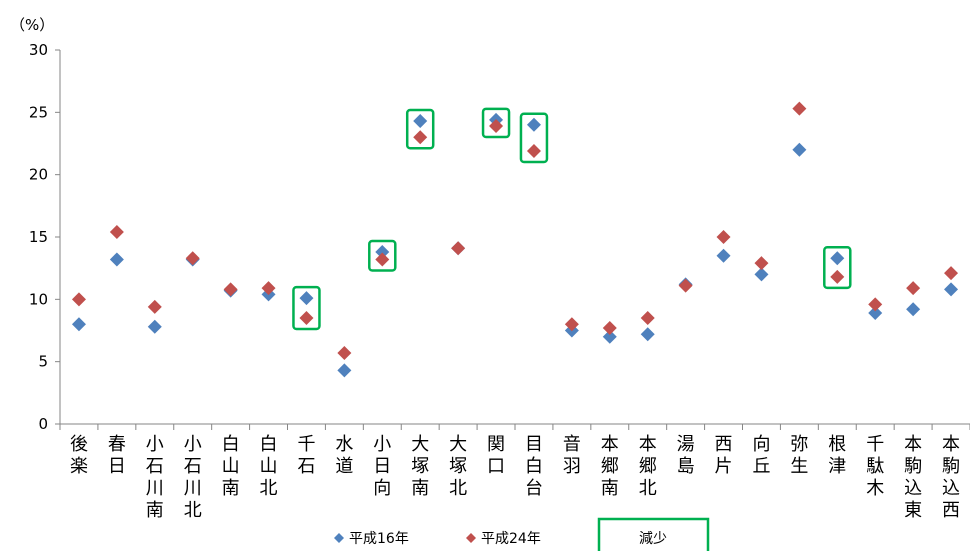 The image size is (970, 551). Describe the element at coordinates (913, 477) in the screenshot. I see `category-label-22: 本駒込東` at that location.